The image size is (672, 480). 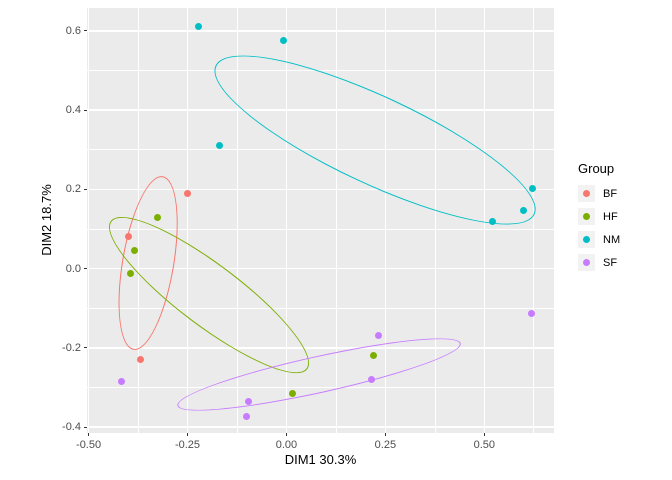 I want to click on x-tick-label: 0.25, so click(x=385, y=445).